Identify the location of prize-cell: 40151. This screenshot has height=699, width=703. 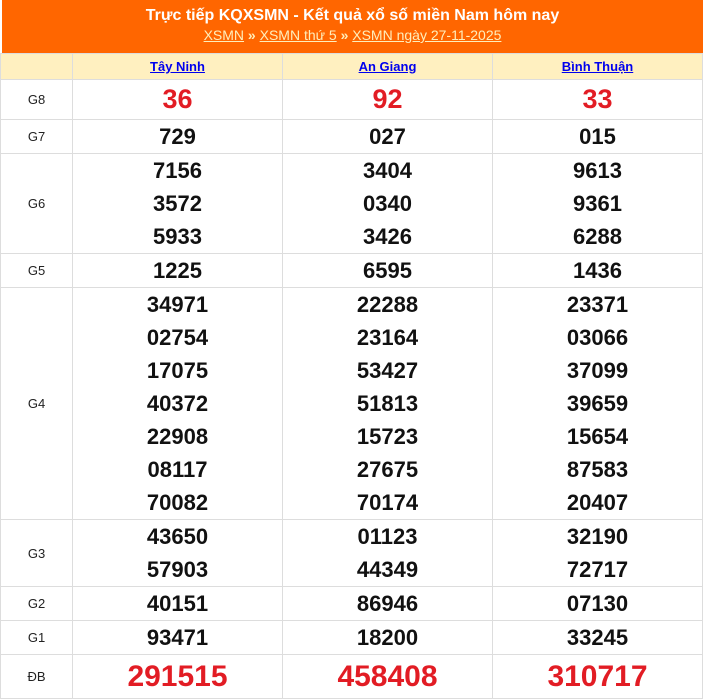
(177, 603).